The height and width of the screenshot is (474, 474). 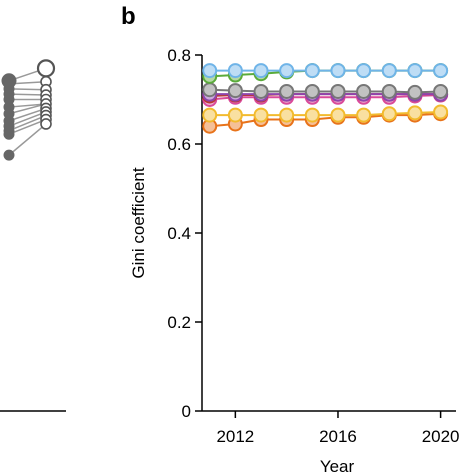 I want to click on y-axis-title: Gini coefficient, so click(x=138, y=222).